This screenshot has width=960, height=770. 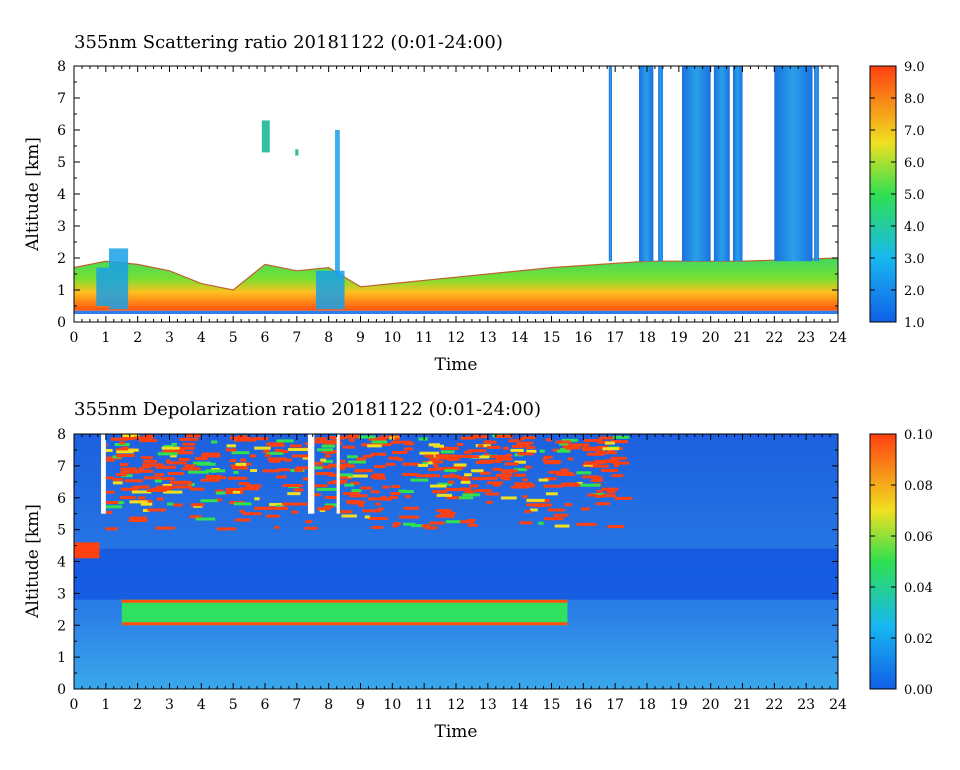 I want to click on x-tick-label: 19, so click(x=679, y=705).